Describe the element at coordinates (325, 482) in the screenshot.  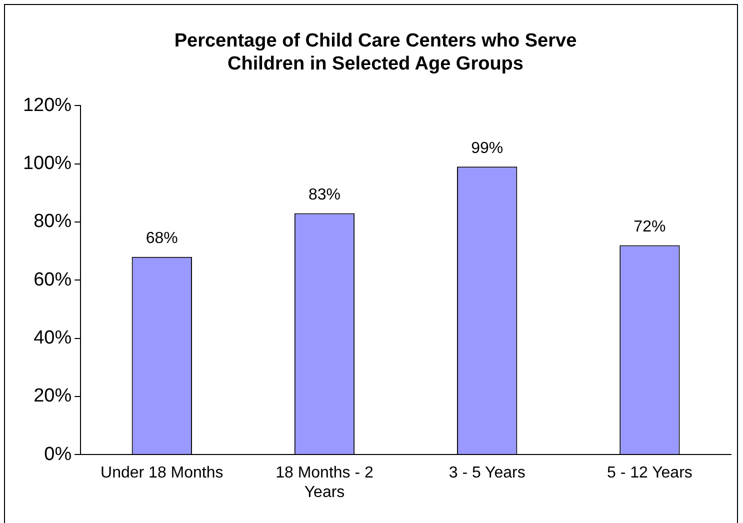
I see `x-tick-label: 18 Months - 2 Years` at that location.